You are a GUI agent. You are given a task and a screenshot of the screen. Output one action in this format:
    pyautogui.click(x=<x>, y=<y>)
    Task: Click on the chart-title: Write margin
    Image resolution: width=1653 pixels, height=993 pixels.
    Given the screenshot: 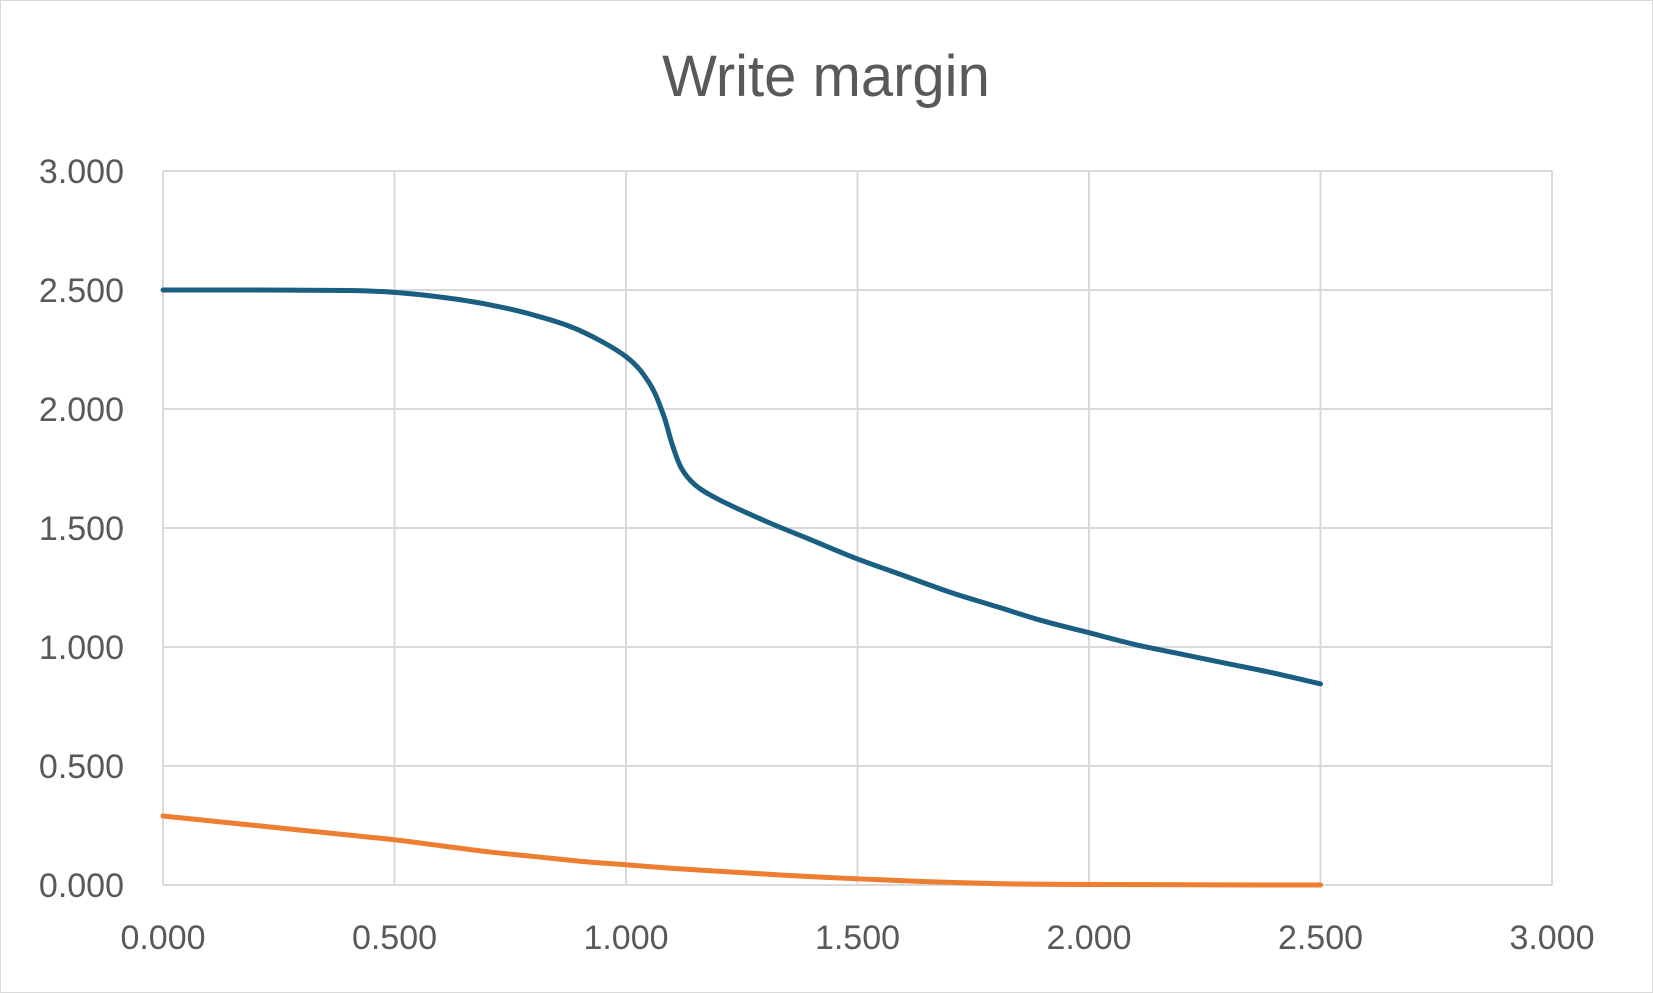 What is the action you would take?
    pyautogui.click(x=826, y=76)
    